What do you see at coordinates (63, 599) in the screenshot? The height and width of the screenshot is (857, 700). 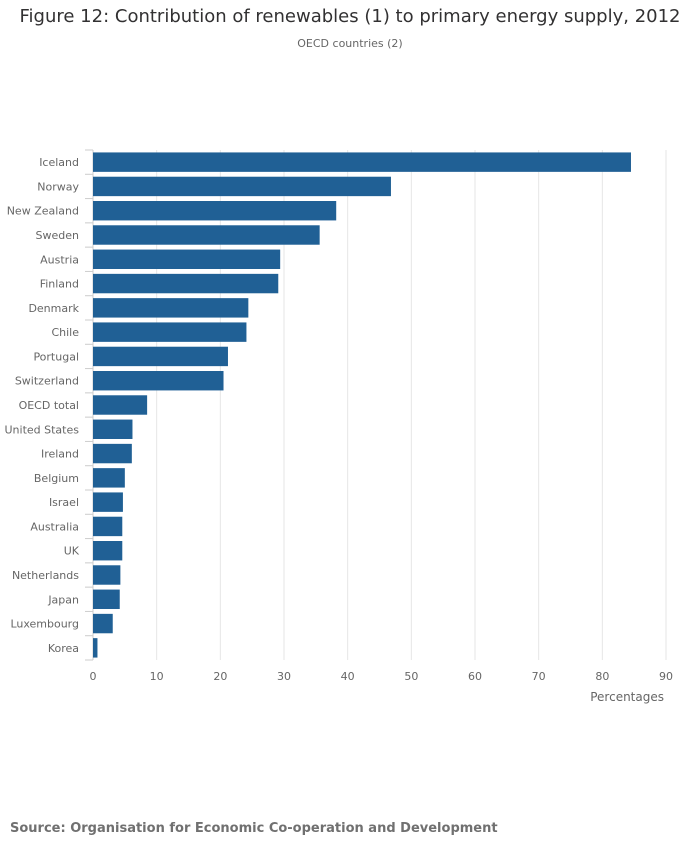 I see `category-label: Japan` at bounding box center [63, 599].